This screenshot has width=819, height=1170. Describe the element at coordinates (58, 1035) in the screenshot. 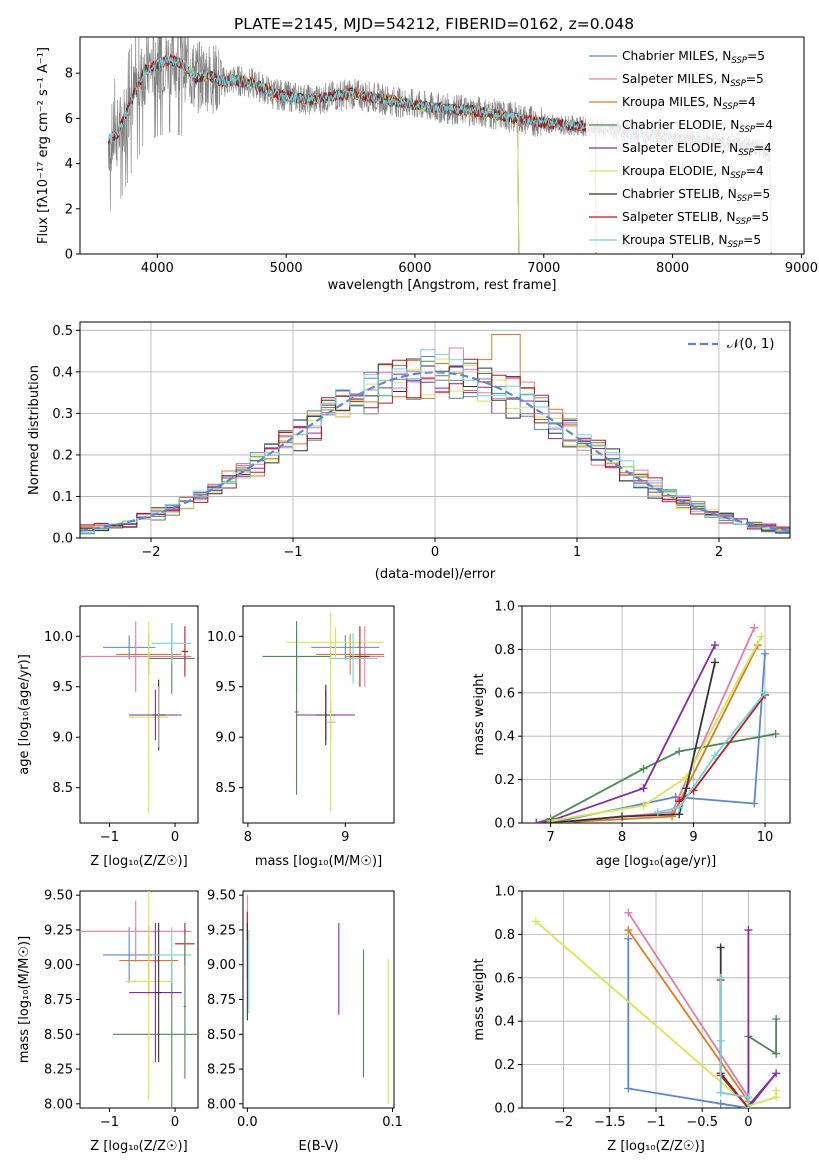

I see `y-tick-label: 8.50` at that location.